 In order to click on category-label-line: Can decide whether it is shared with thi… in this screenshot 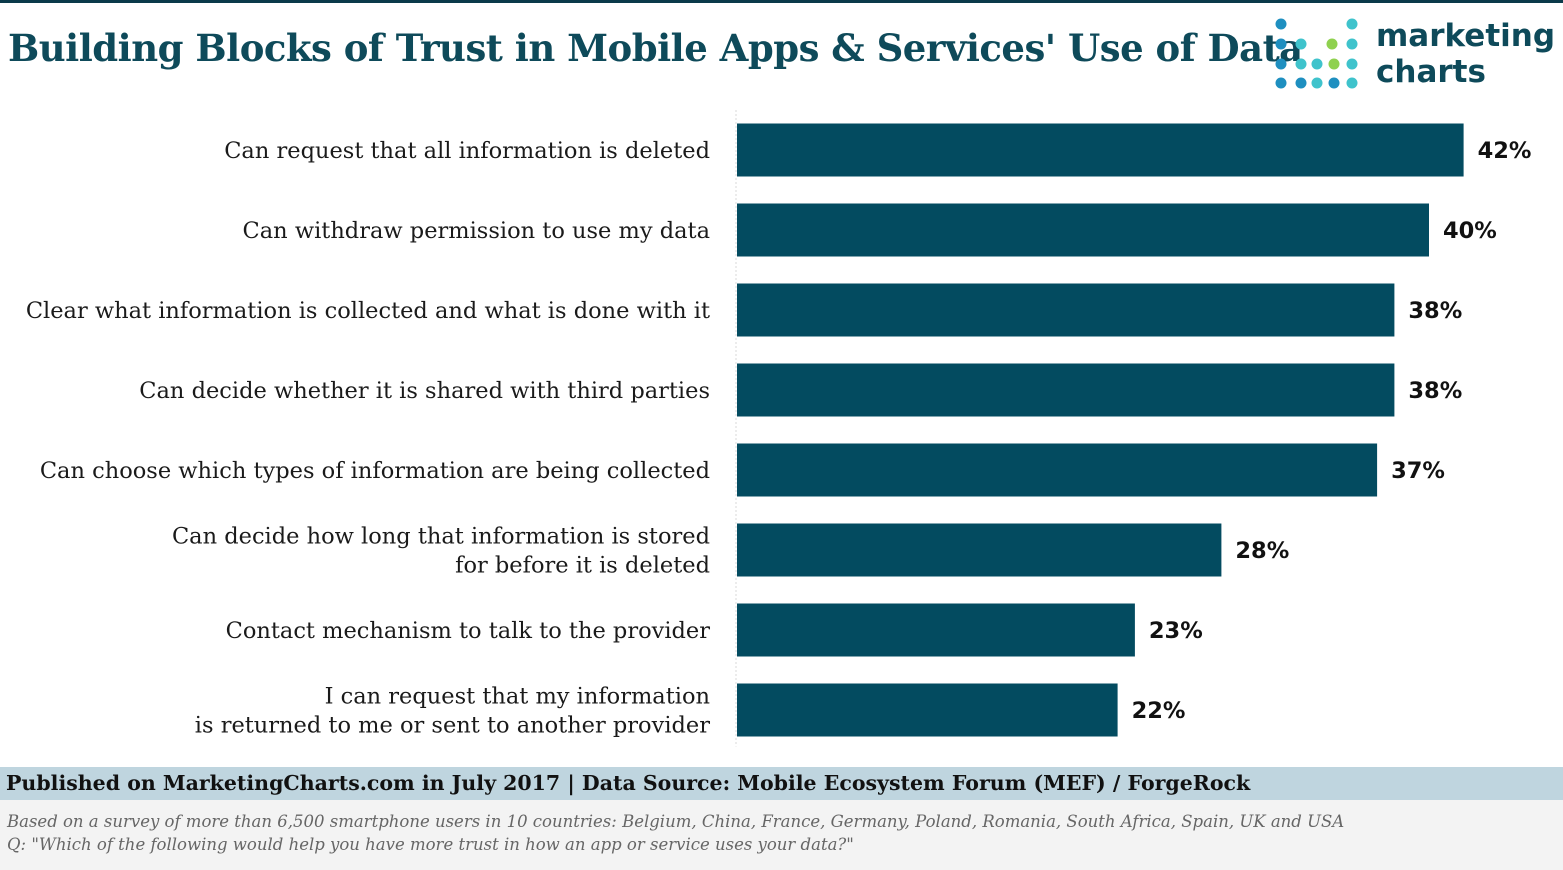, I will do `click(424, 391)`.